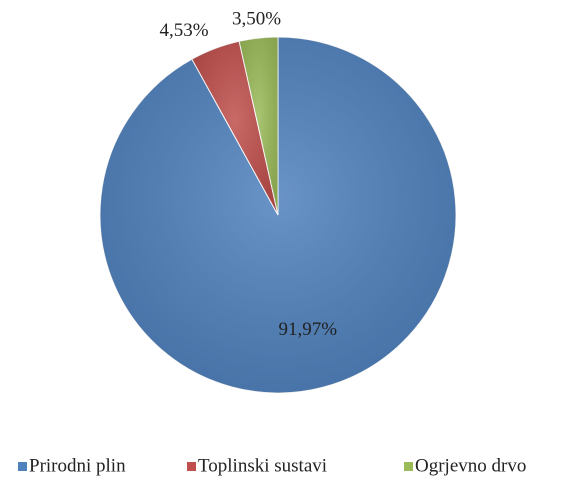 This screenshot has height=484, width=564. What do you see at coordinates (307, 329) in the screenshot?
I see `data-label: 91,97%` at bounding box center [307, 329].